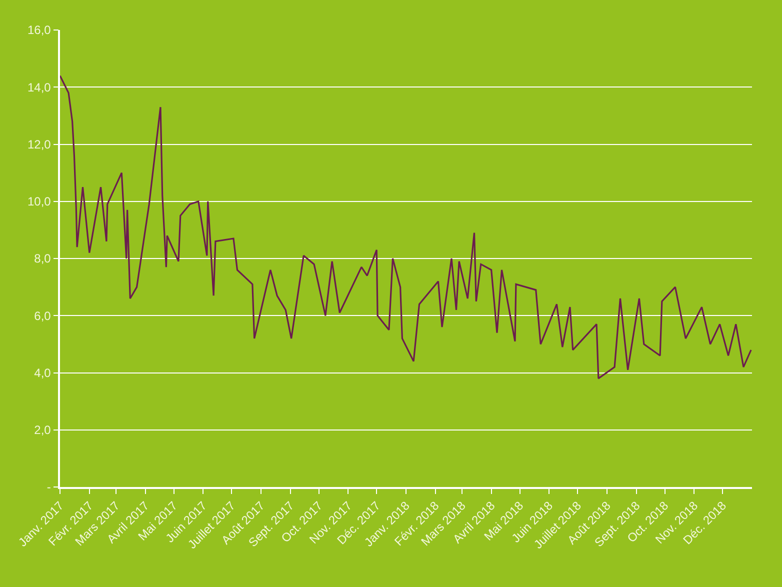 The height and width of the screenshot is (587, 782). Describe the element at coordinates (43, 259) in the screenshot. I see `y-tick-label: 8,0` at that location.